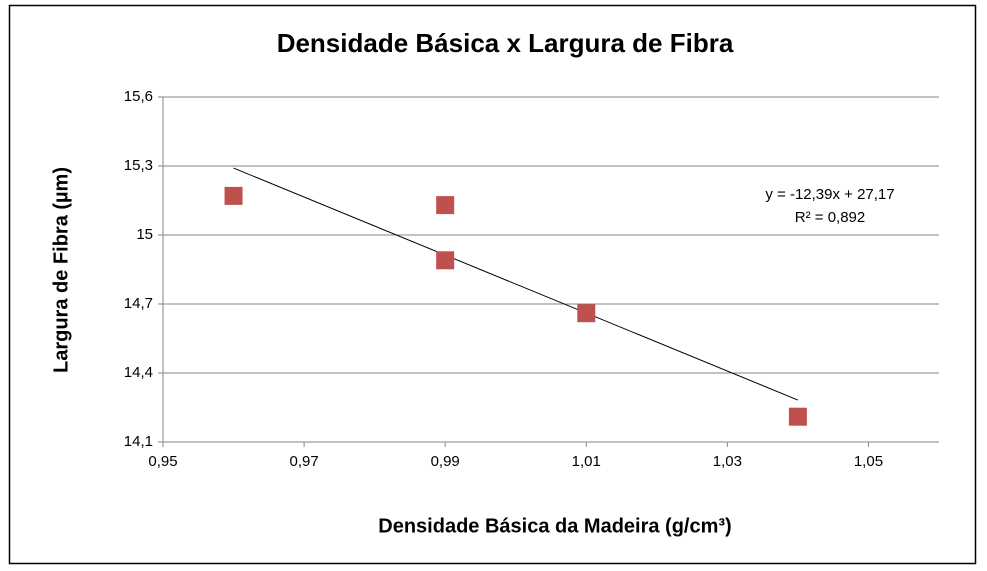 The height and width of the screenshot is (571, 987). What do you see at coordinates (830, 217) in the screenshot?
I see `r-squared: R² = 0,892` at bounding box center [830, 217].